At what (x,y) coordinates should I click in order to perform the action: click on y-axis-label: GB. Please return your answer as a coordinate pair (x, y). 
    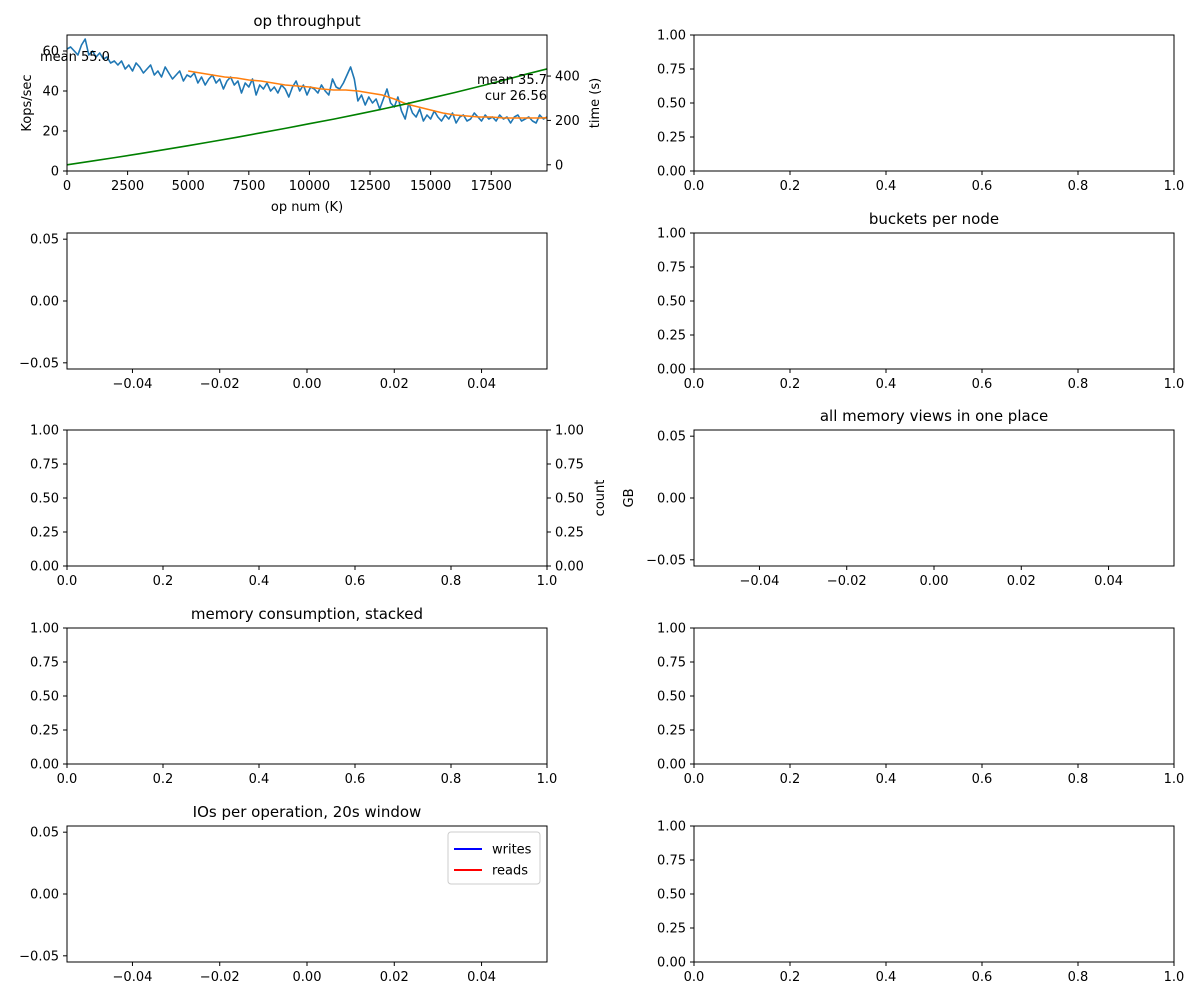
    Looking at the image, I should click on (629, 498).